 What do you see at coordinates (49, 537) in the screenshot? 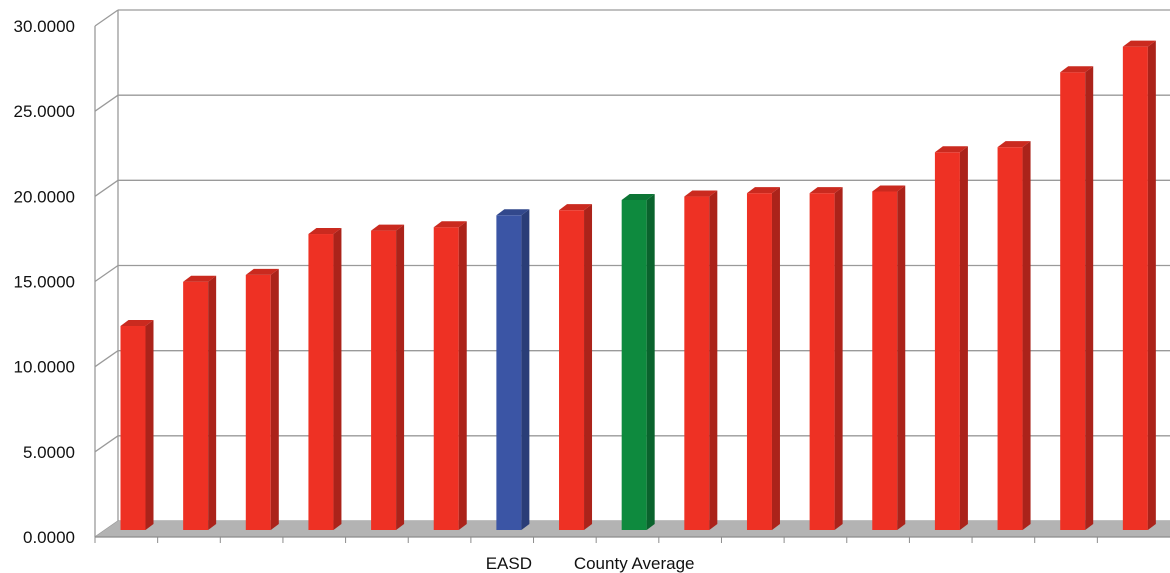
I see `y-tick-label: 0.0000` at bounding box center [49, 537].